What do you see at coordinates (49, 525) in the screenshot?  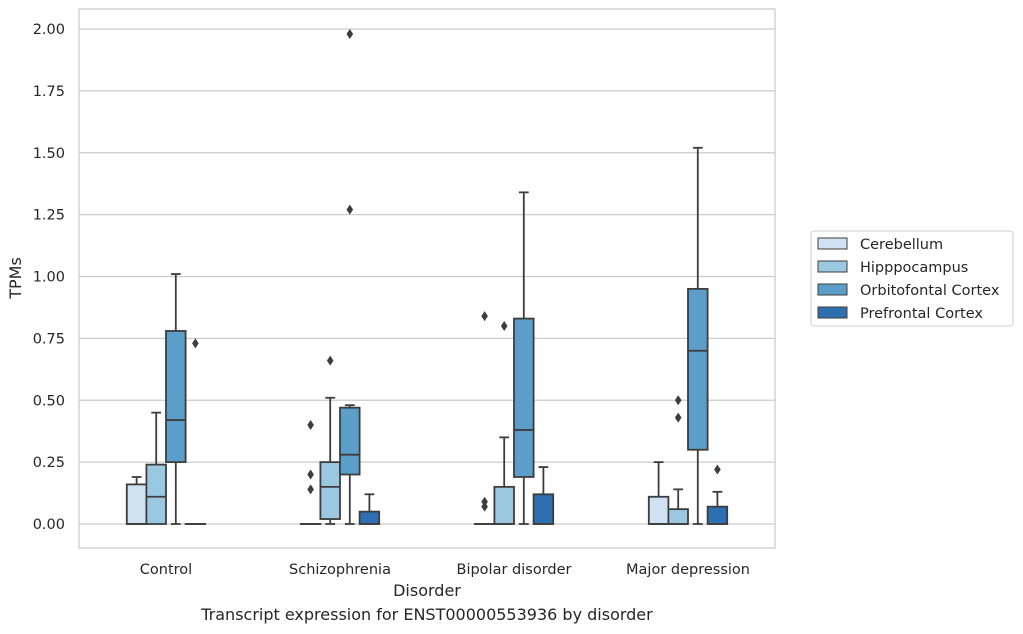 I see `y-tick-label: 0.00` at bounding box center [49, 525].